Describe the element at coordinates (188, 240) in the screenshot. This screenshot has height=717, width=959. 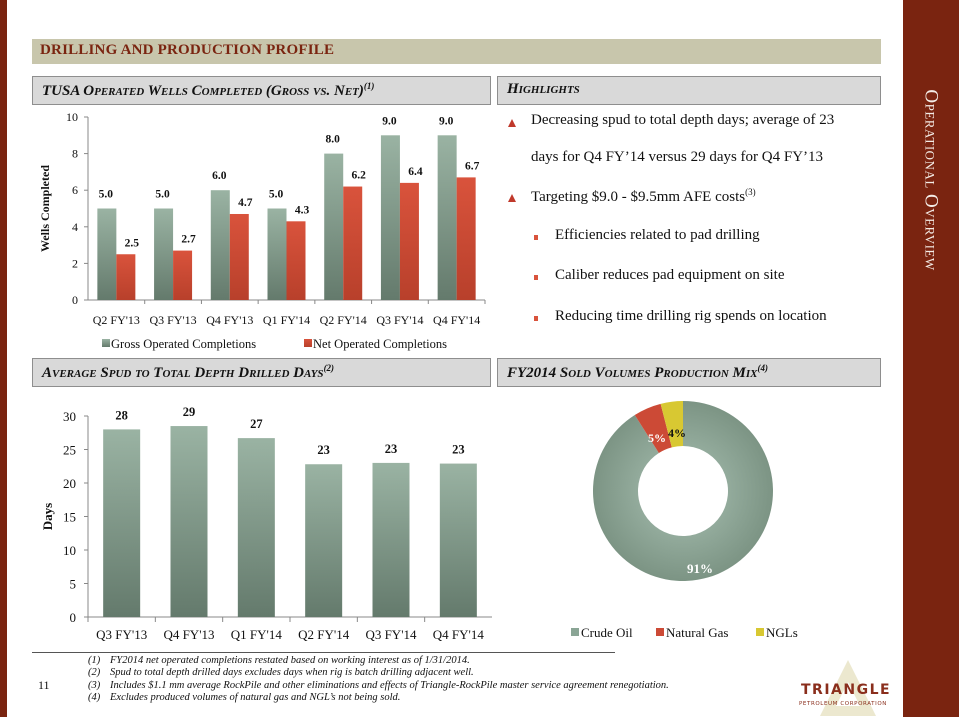
I see `net-data-label: 2.7` at that location.